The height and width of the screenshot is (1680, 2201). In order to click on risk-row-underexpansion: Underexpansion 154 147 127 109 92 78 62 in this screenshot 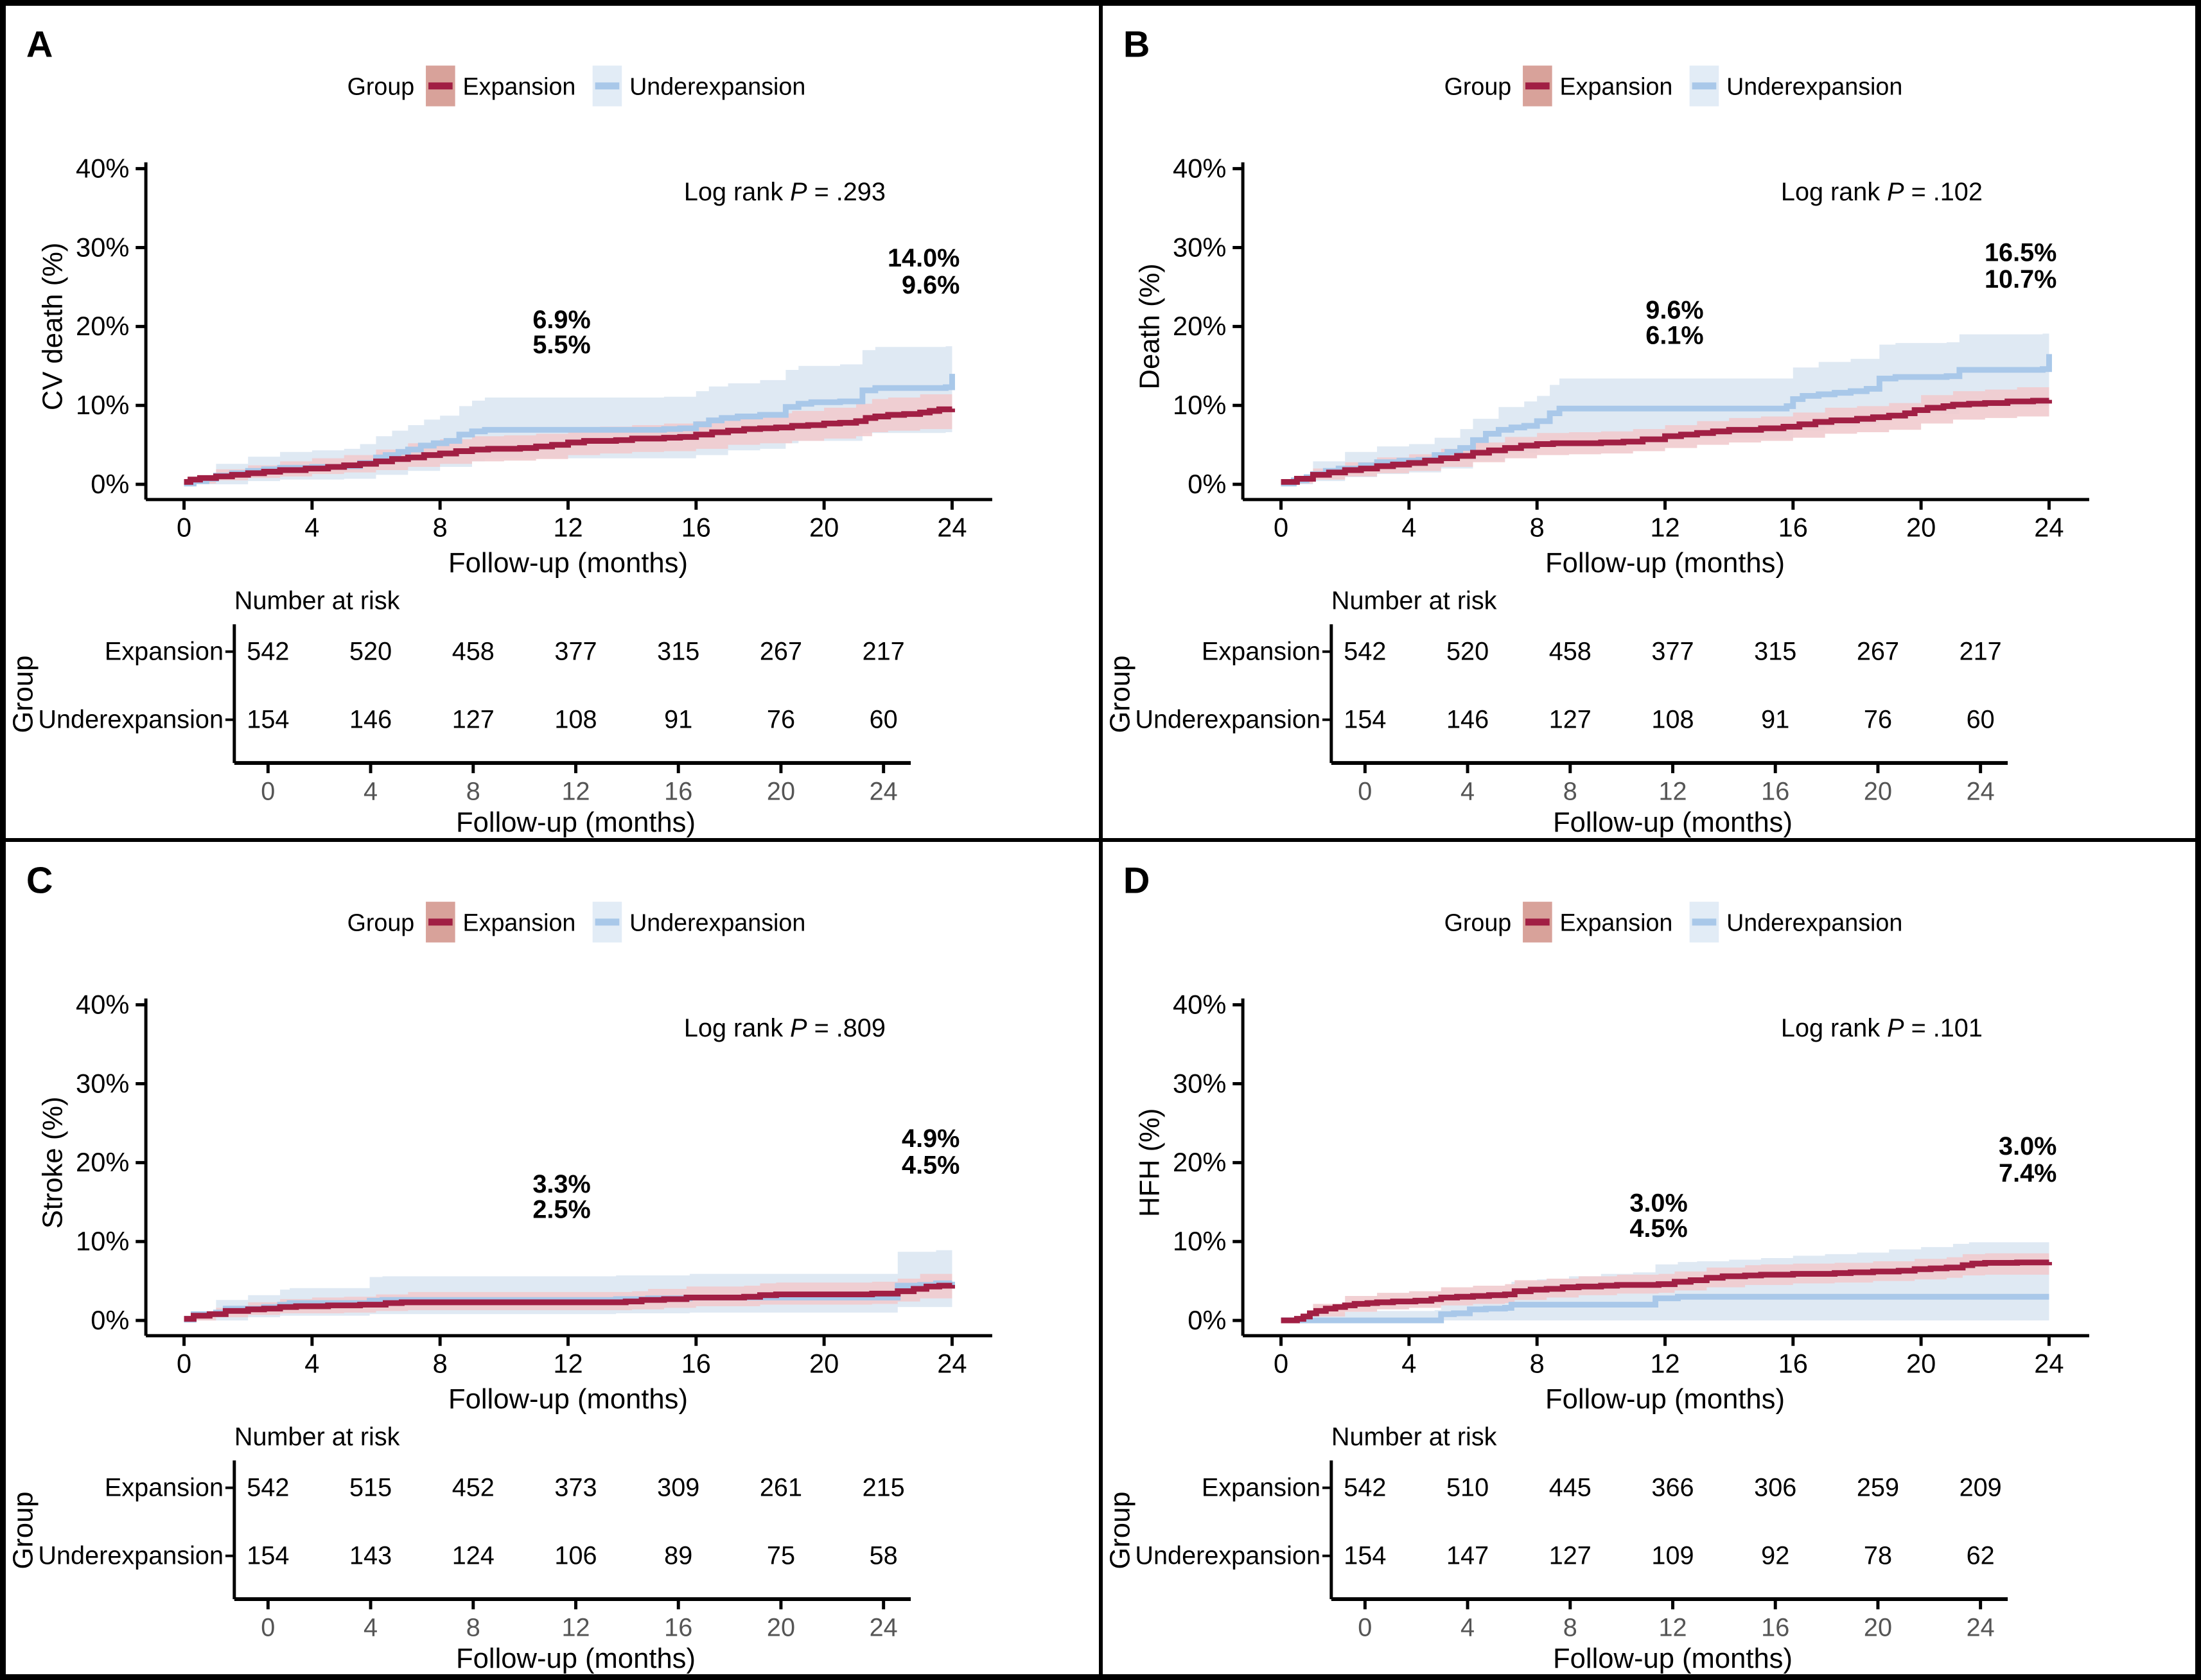, I will do `click(1565, 1556)`.